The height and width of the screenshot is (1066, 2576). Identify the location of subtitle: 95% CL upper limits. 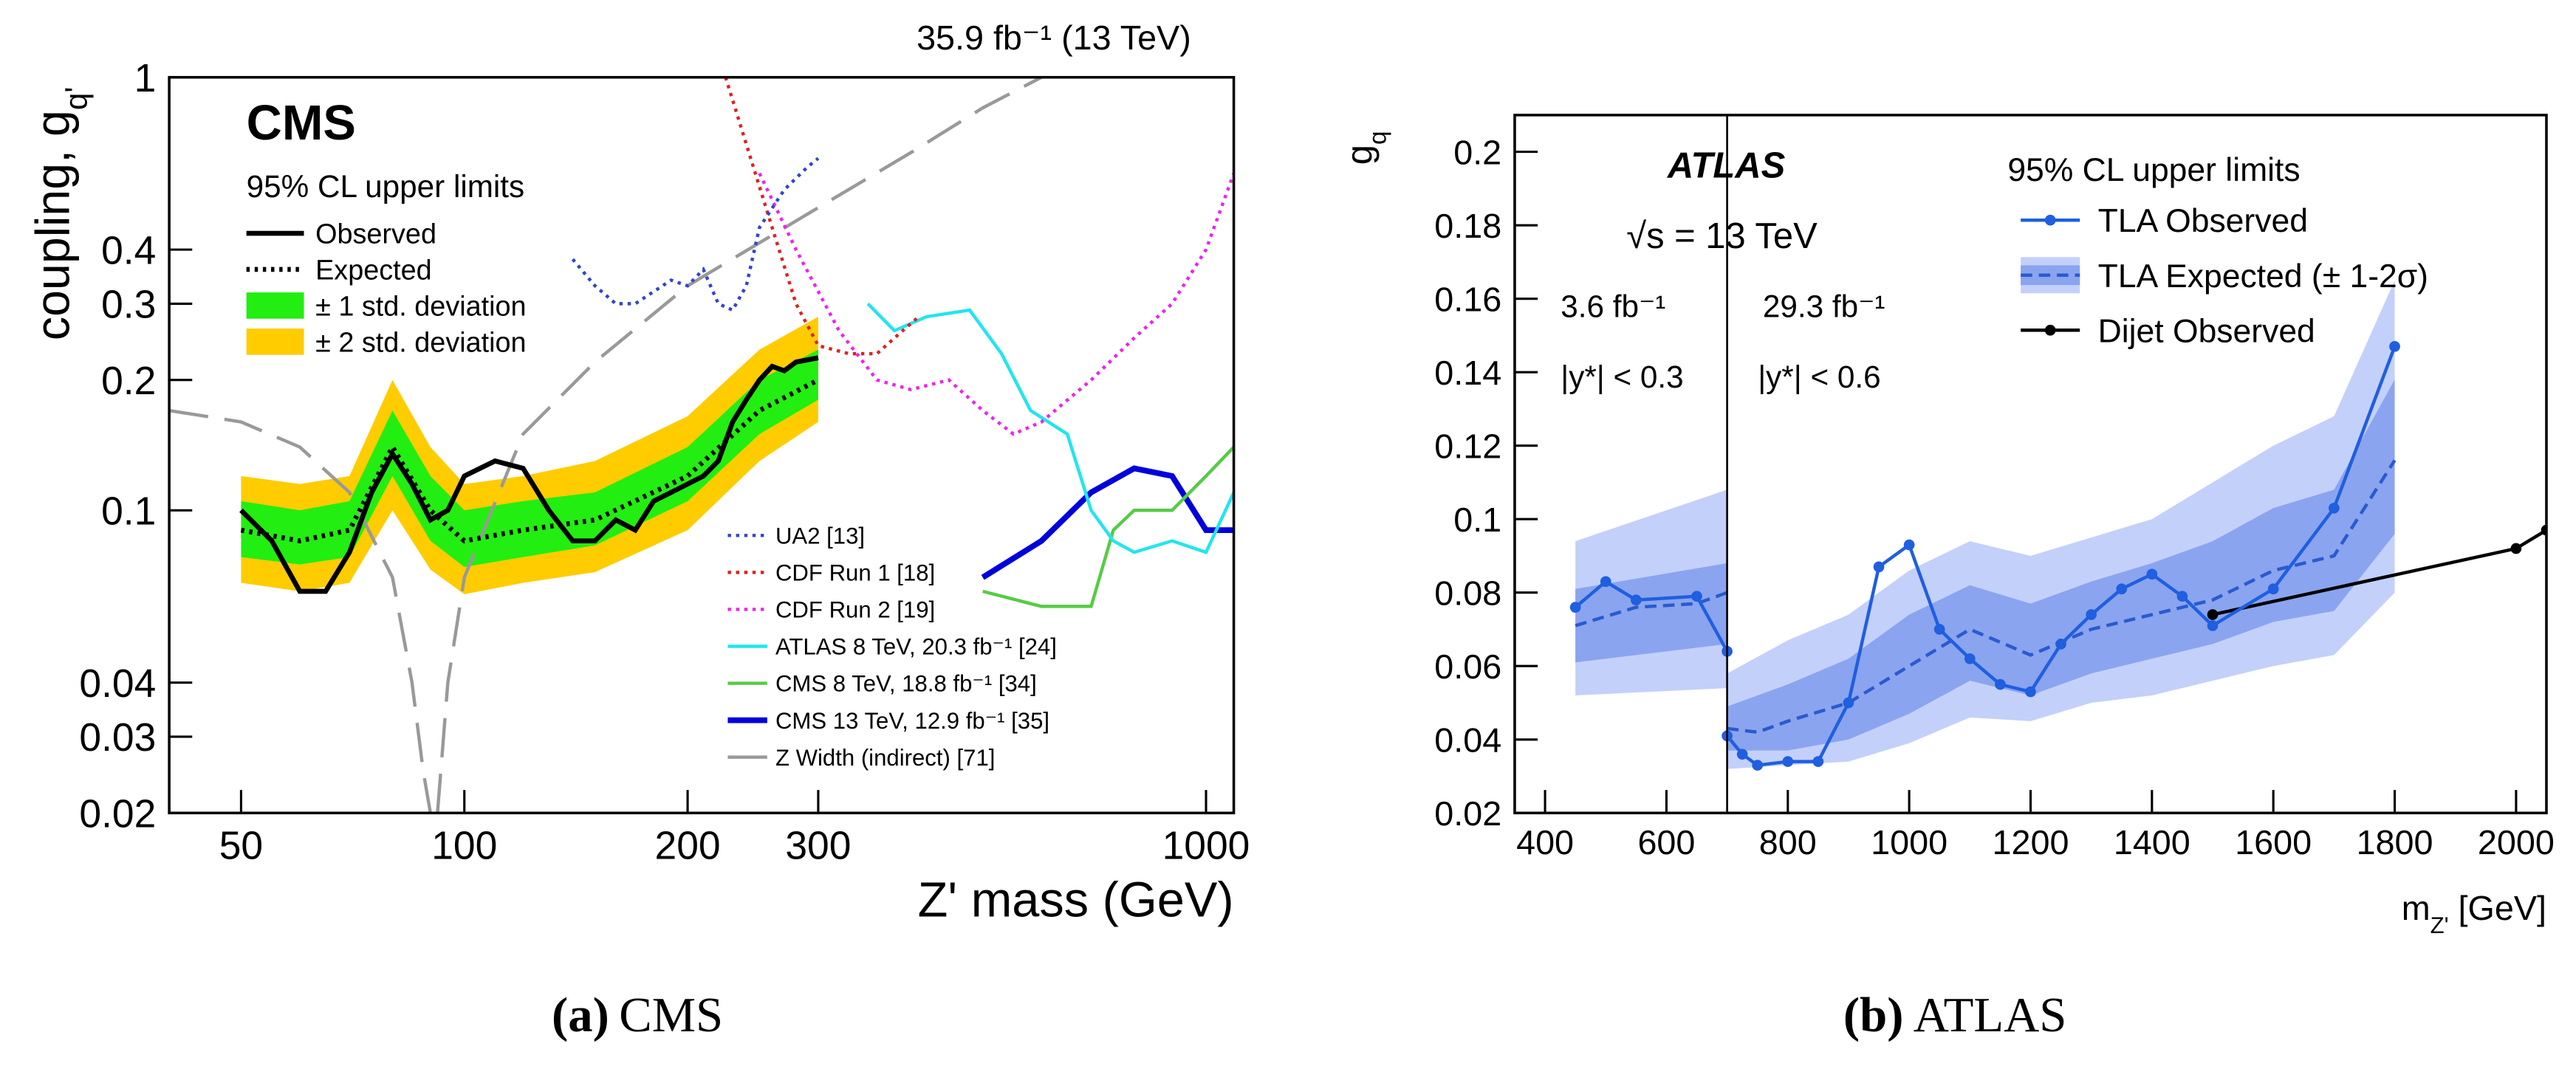
(2153, 170).